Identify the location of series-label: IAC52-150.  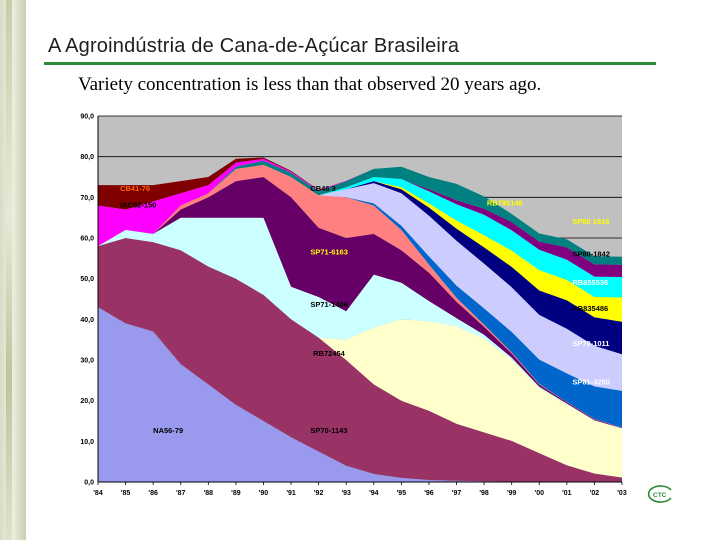
(138, 205).